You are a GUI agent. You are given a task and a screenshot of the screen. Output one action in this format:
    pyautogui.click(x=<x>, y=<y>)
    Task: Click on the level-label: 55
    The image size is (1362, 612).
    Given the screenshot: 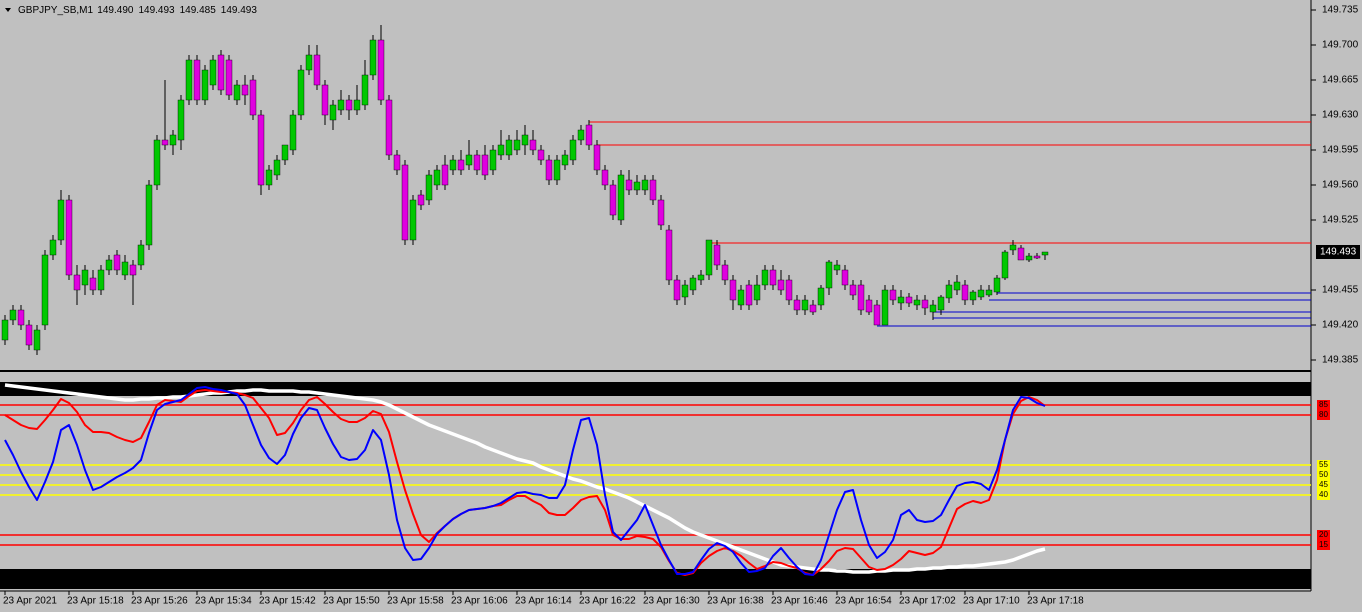 What is the action you would take?
    pyautogui.click(x=1323, y=464)
    